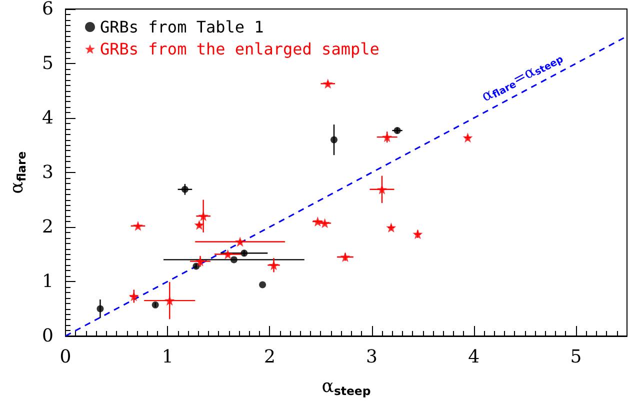 This screenshot has width=635, height=406. I want to click on x-tick-label: 0, so click(66, 357).